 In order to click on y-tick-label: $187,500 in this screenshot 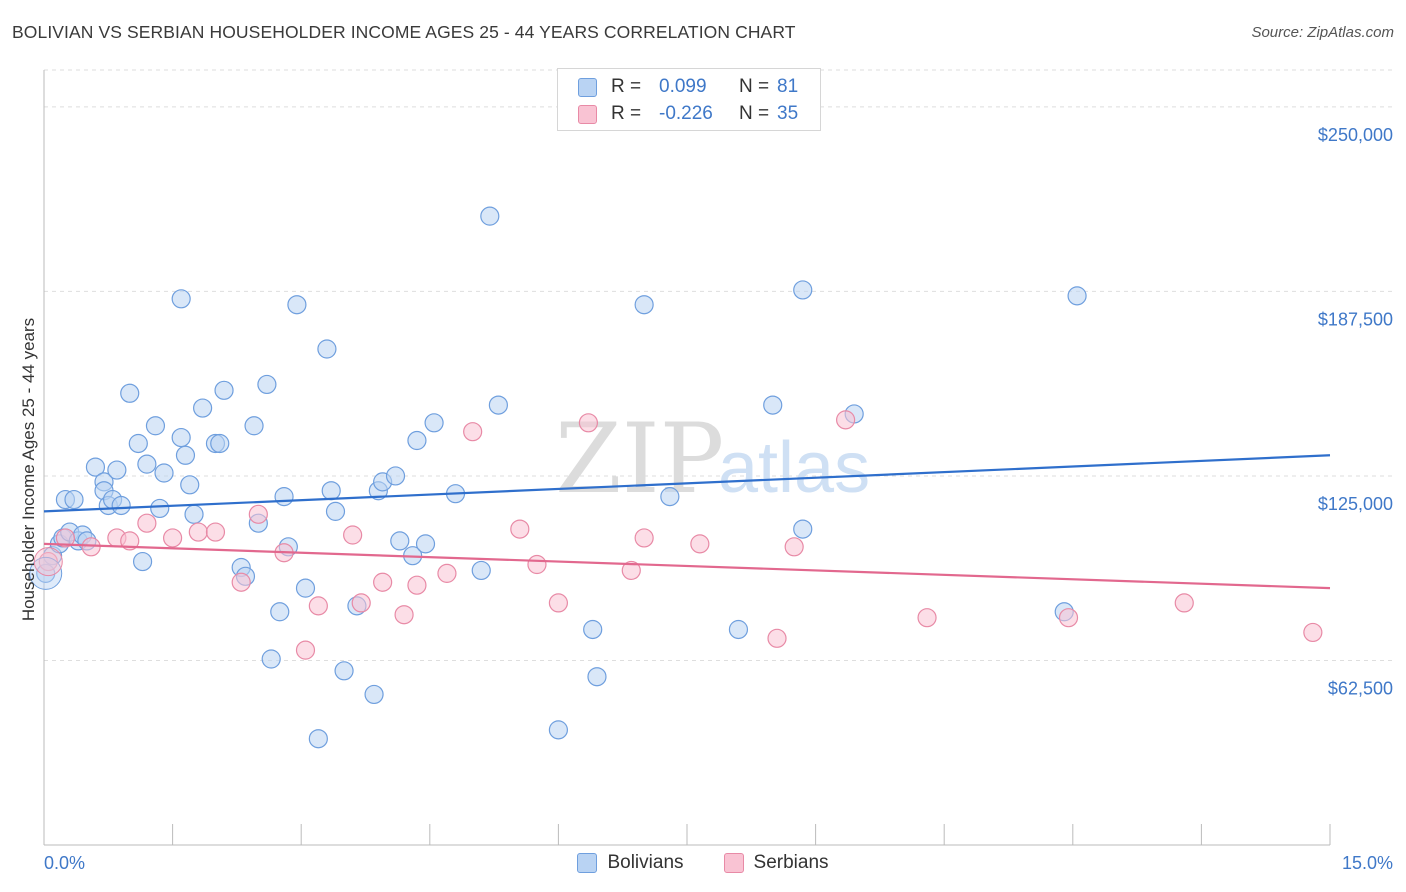, I will do `click(1355, 319)`.